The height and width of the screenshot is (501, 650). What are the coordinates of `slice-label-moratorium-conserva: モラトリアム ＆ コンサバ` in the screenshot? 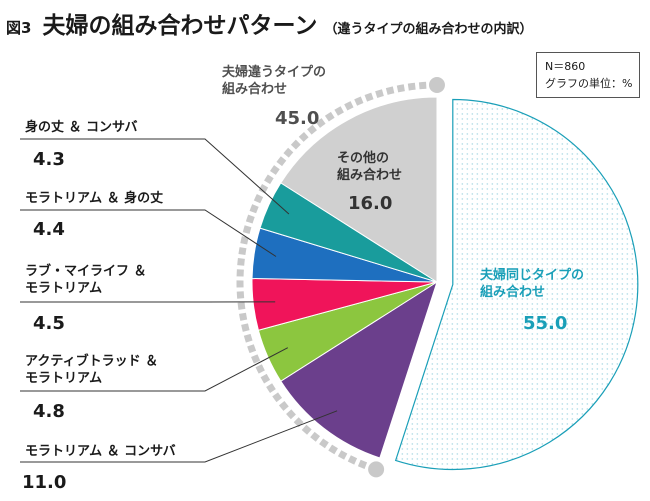 It's located at (100, 451).